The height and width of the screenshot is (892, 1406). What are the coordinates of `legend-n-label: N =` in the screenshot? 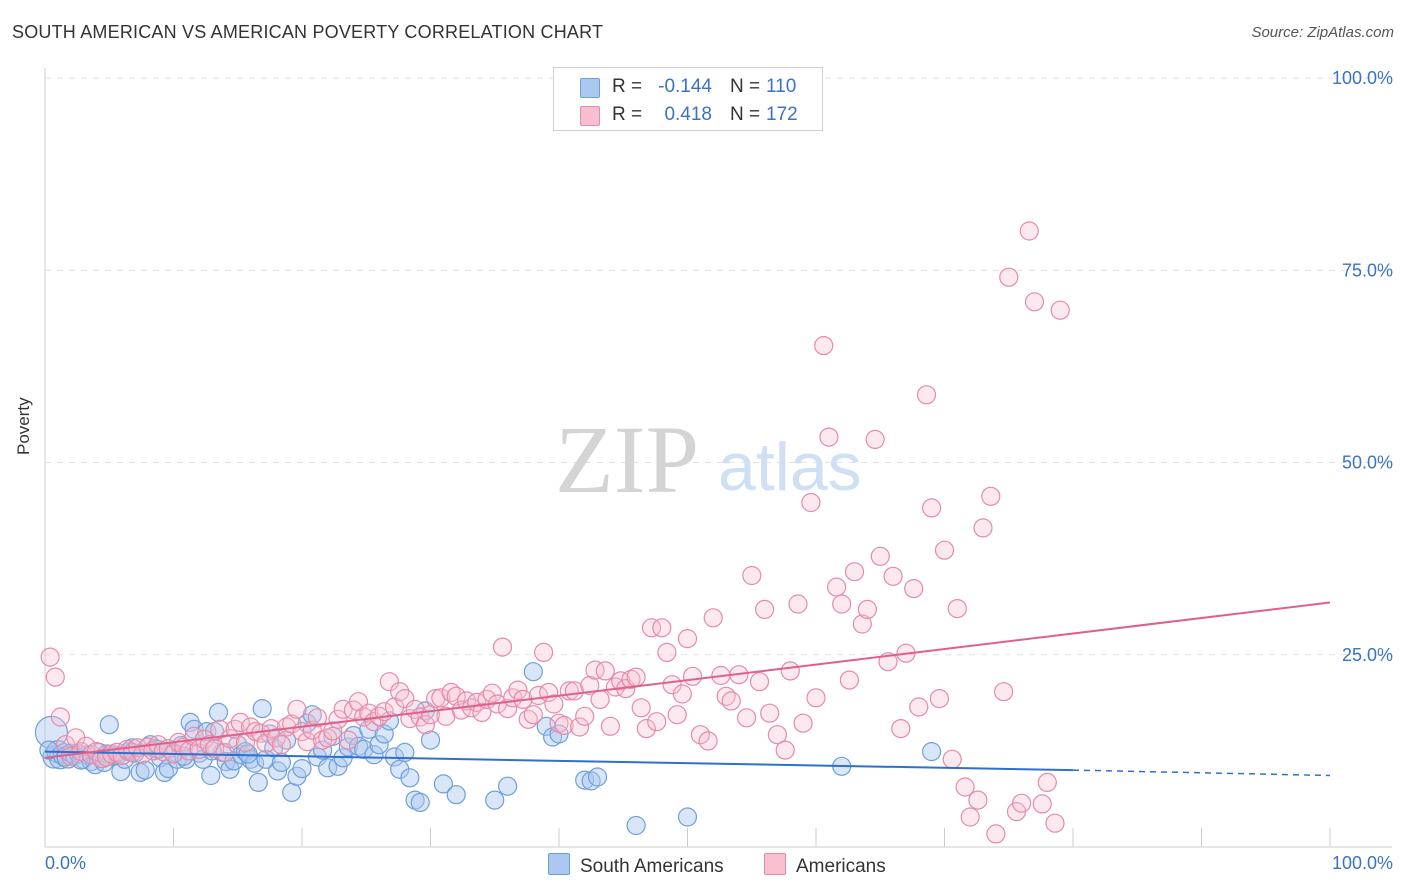 It's located at (745, 86).